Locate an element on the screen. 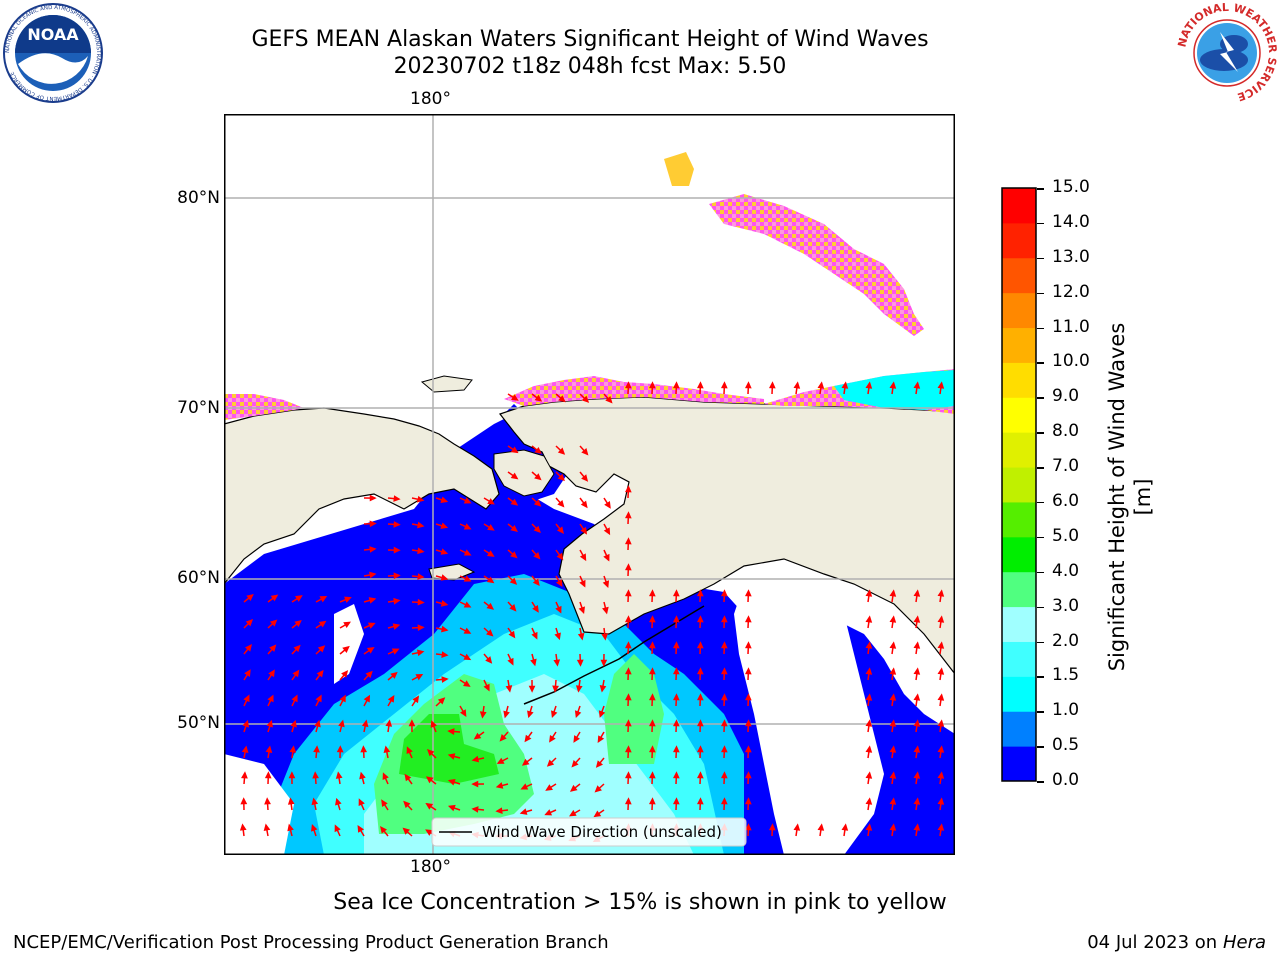 The image size is (1280, 960). footer-host: Hera is located at coordinates (1244, 942).